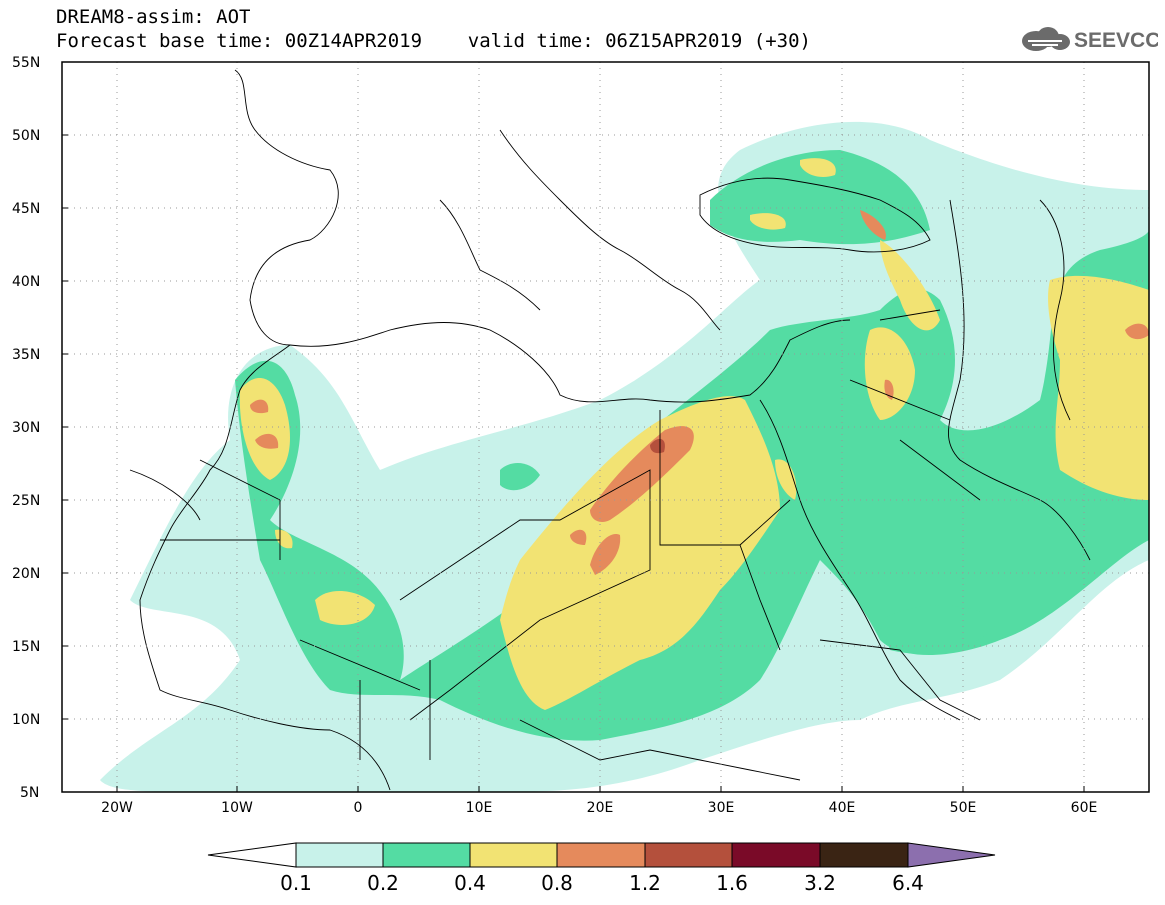 This screenshot has width=1165, height=905. Describe the element at coordinates (237, 808) in the screenshot. I see `lon-label: 10W` at that location.